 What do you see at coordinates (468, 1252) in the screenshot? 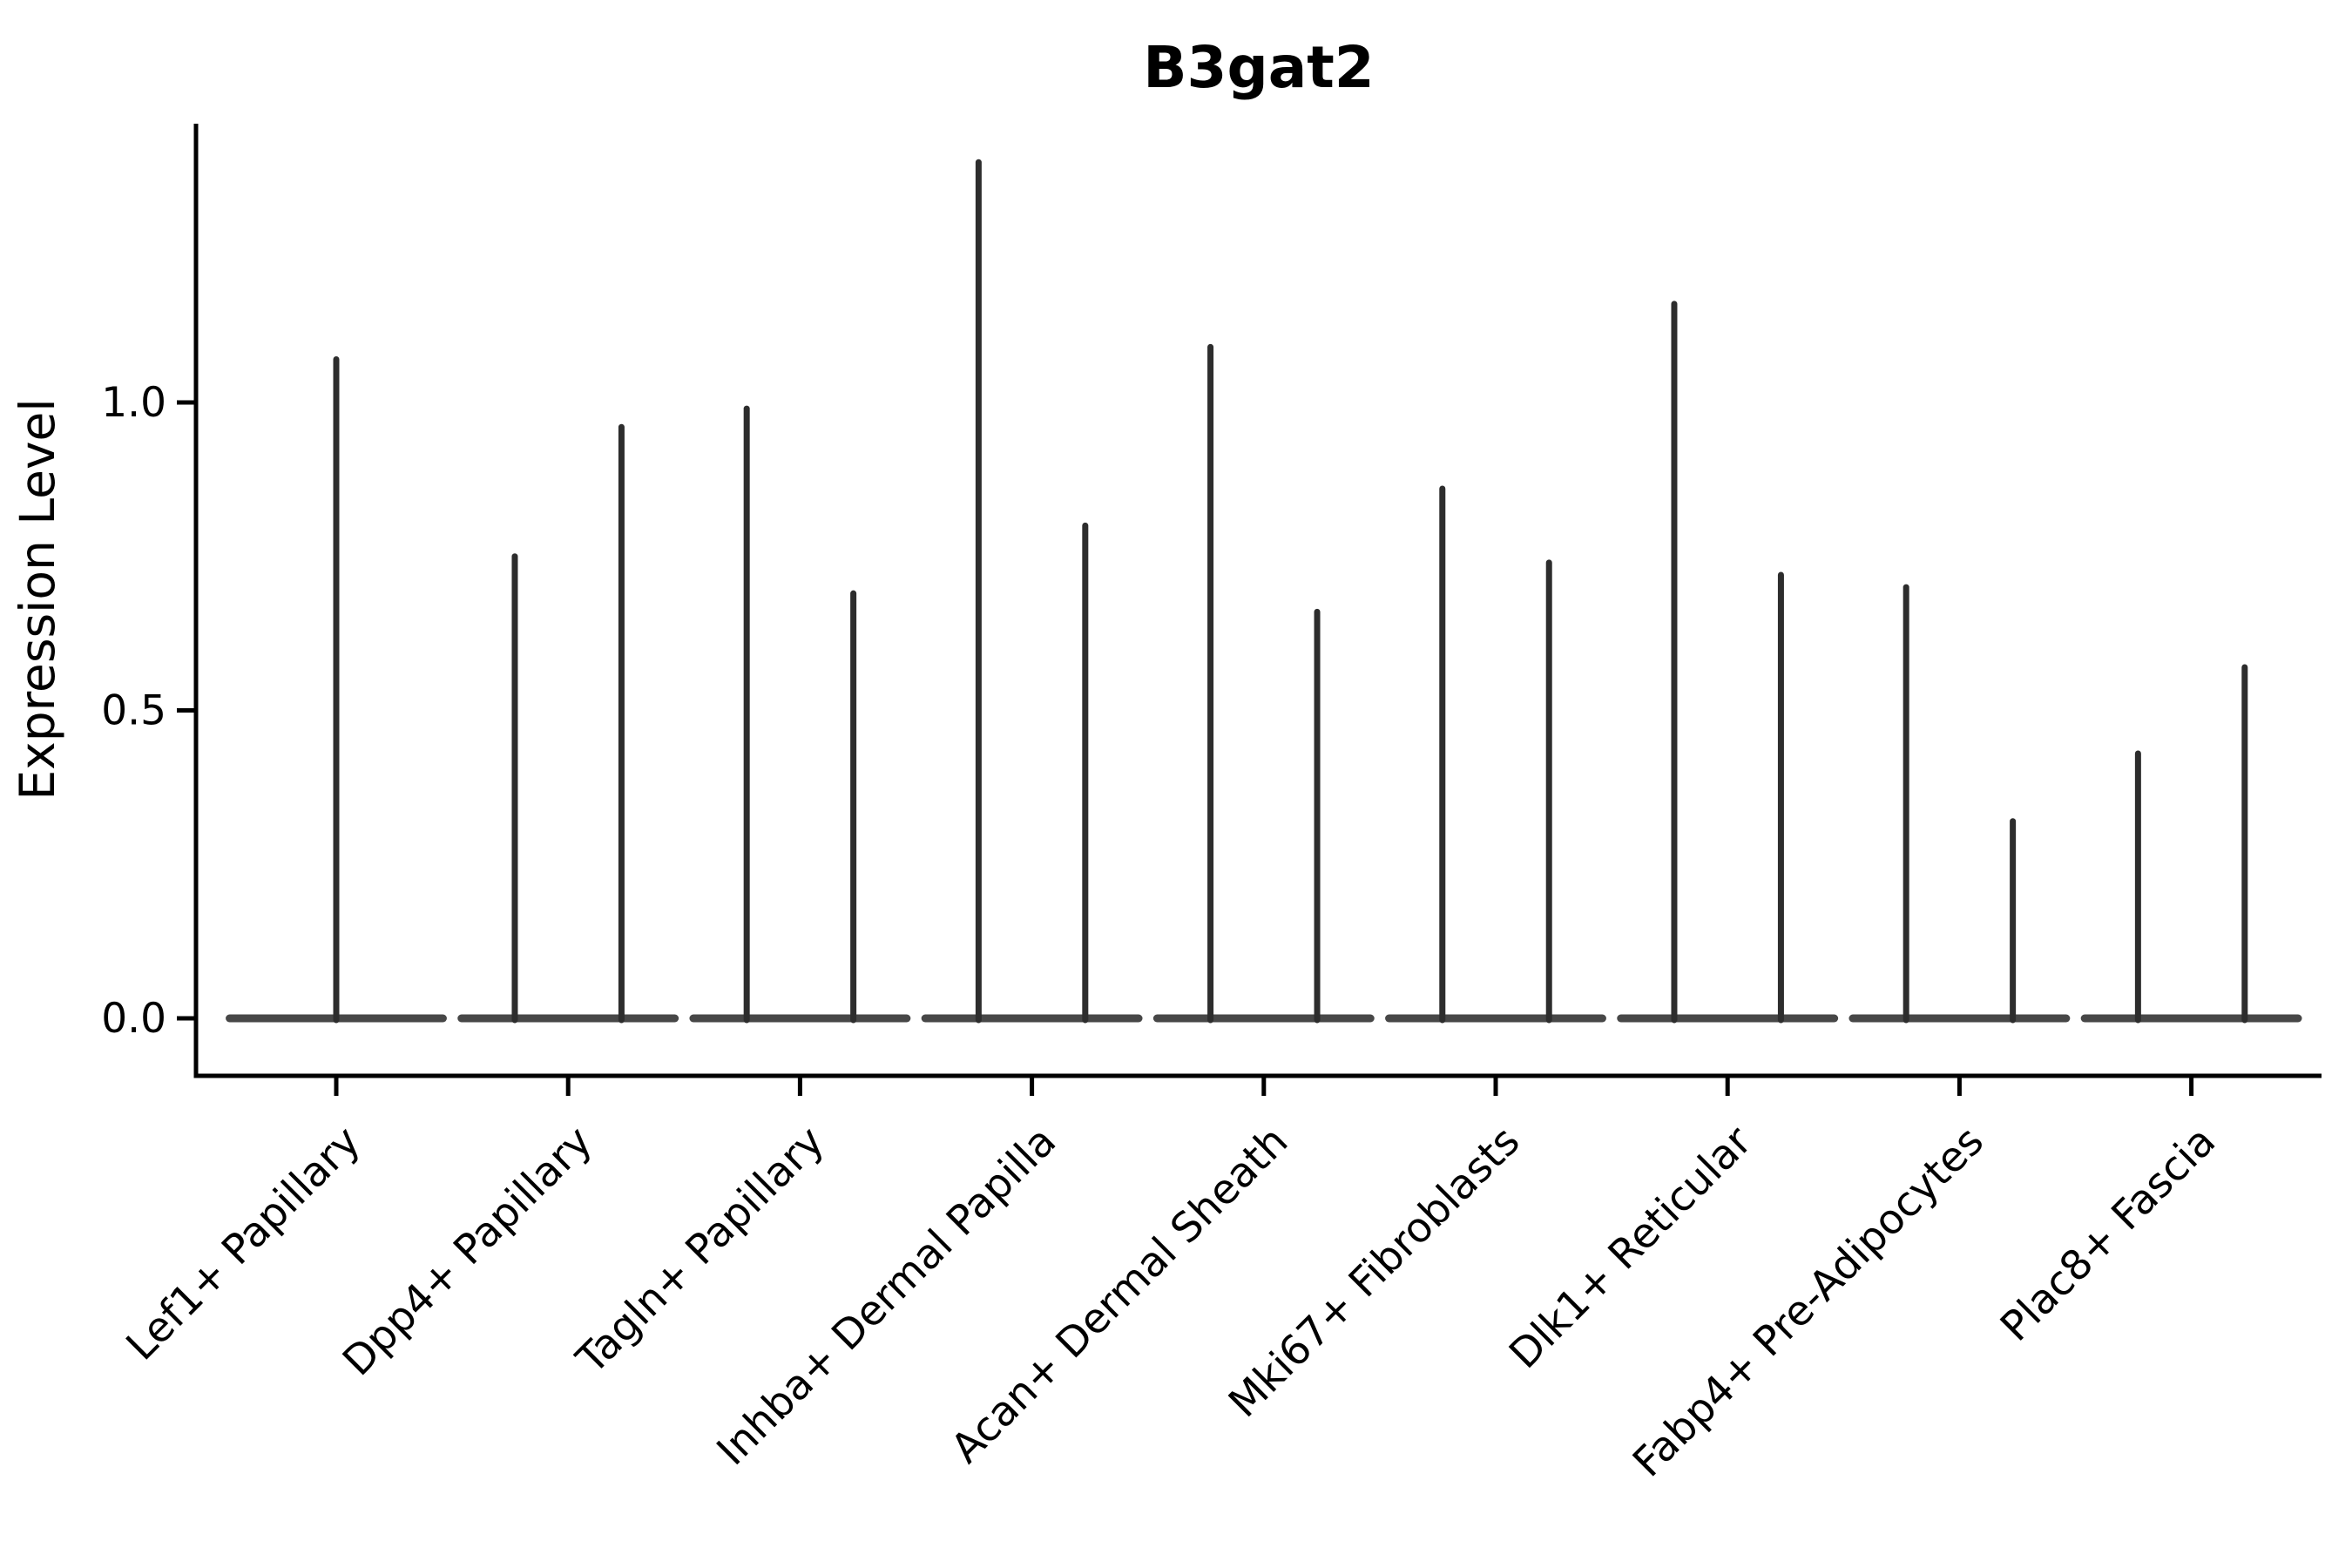
I see `x-tick-label: Dpp4+ Papillary` at bounding box center [468, 1252].